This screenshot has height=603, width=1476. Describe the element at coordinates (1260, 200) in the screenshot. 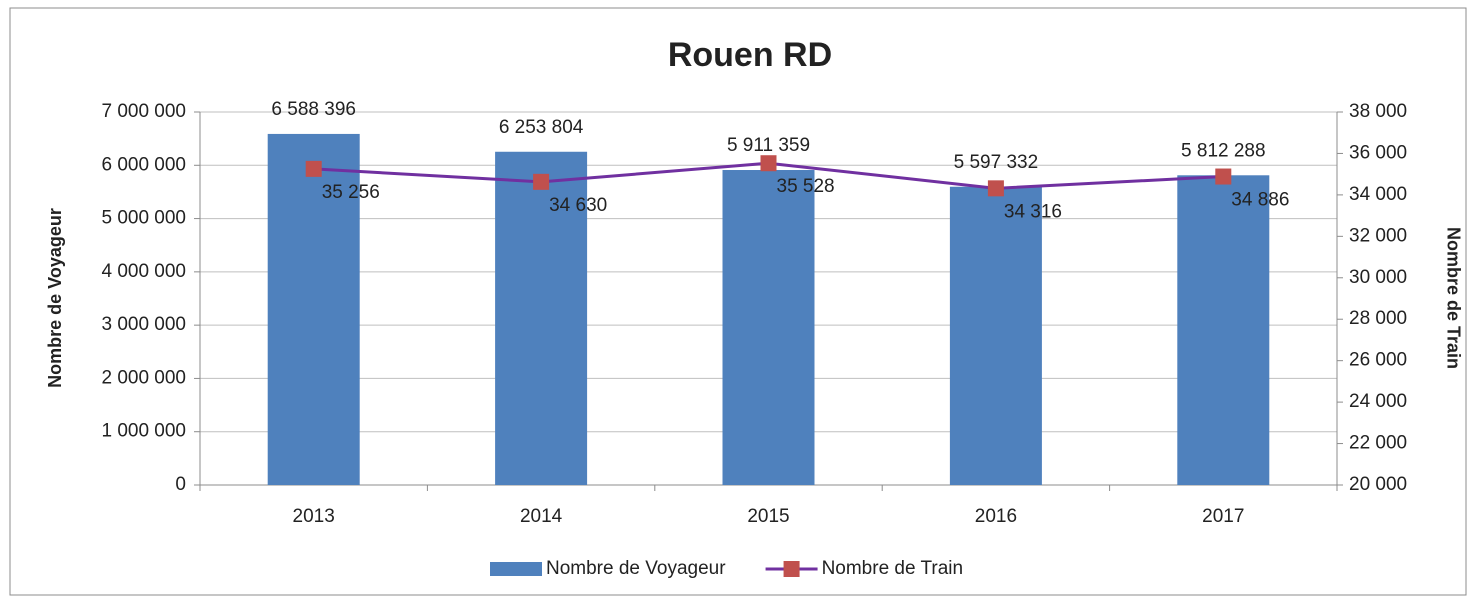

I see `line-value-label: 34 886` at that location.